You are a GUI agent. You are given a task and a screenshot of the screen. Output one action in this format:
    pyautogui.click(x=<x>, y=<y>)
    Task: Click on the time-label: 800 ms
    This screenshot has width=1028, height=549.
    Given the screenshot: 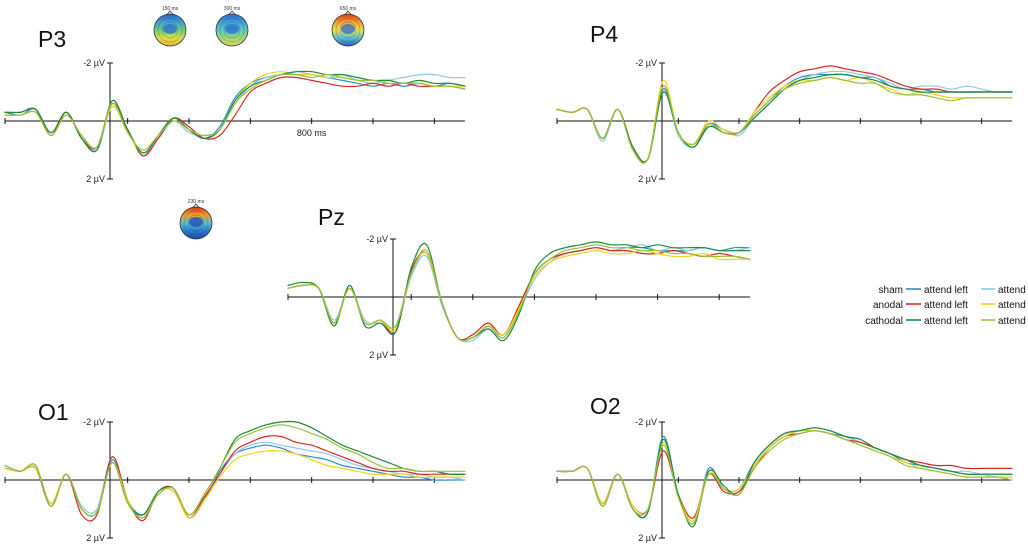 What is the action you would take?
    pyautogui.click(x=312, y=133)
    